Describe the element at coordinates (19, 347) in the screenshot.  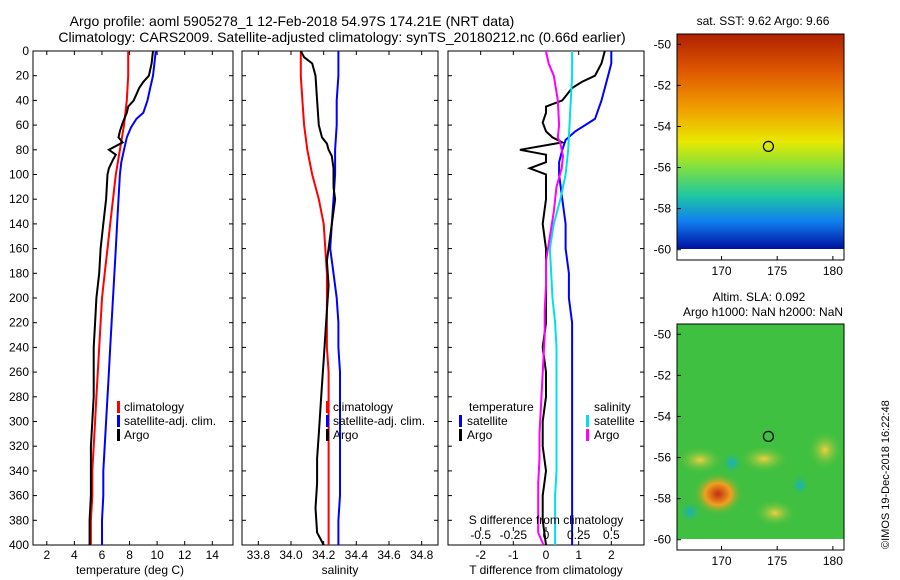
I see `y-tick-label: 240` at that location.